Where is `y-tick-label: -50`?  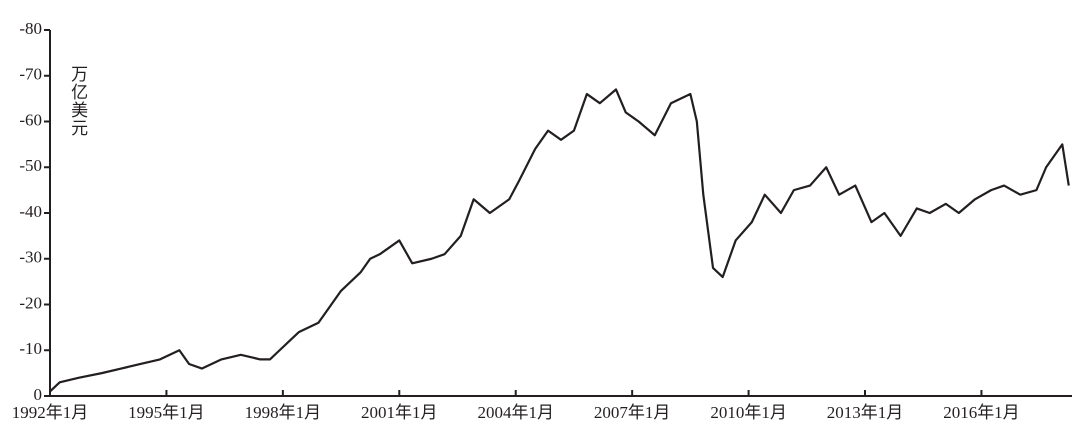
y-tick-label: -50 is located at coordinates (30, 165).